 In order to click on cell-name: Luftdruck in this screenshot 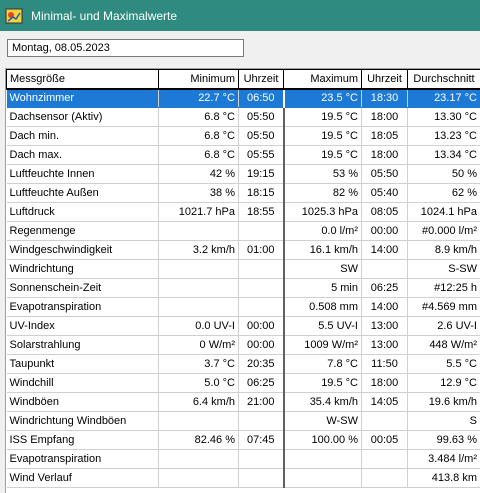, I will do `click(82, 212)`.